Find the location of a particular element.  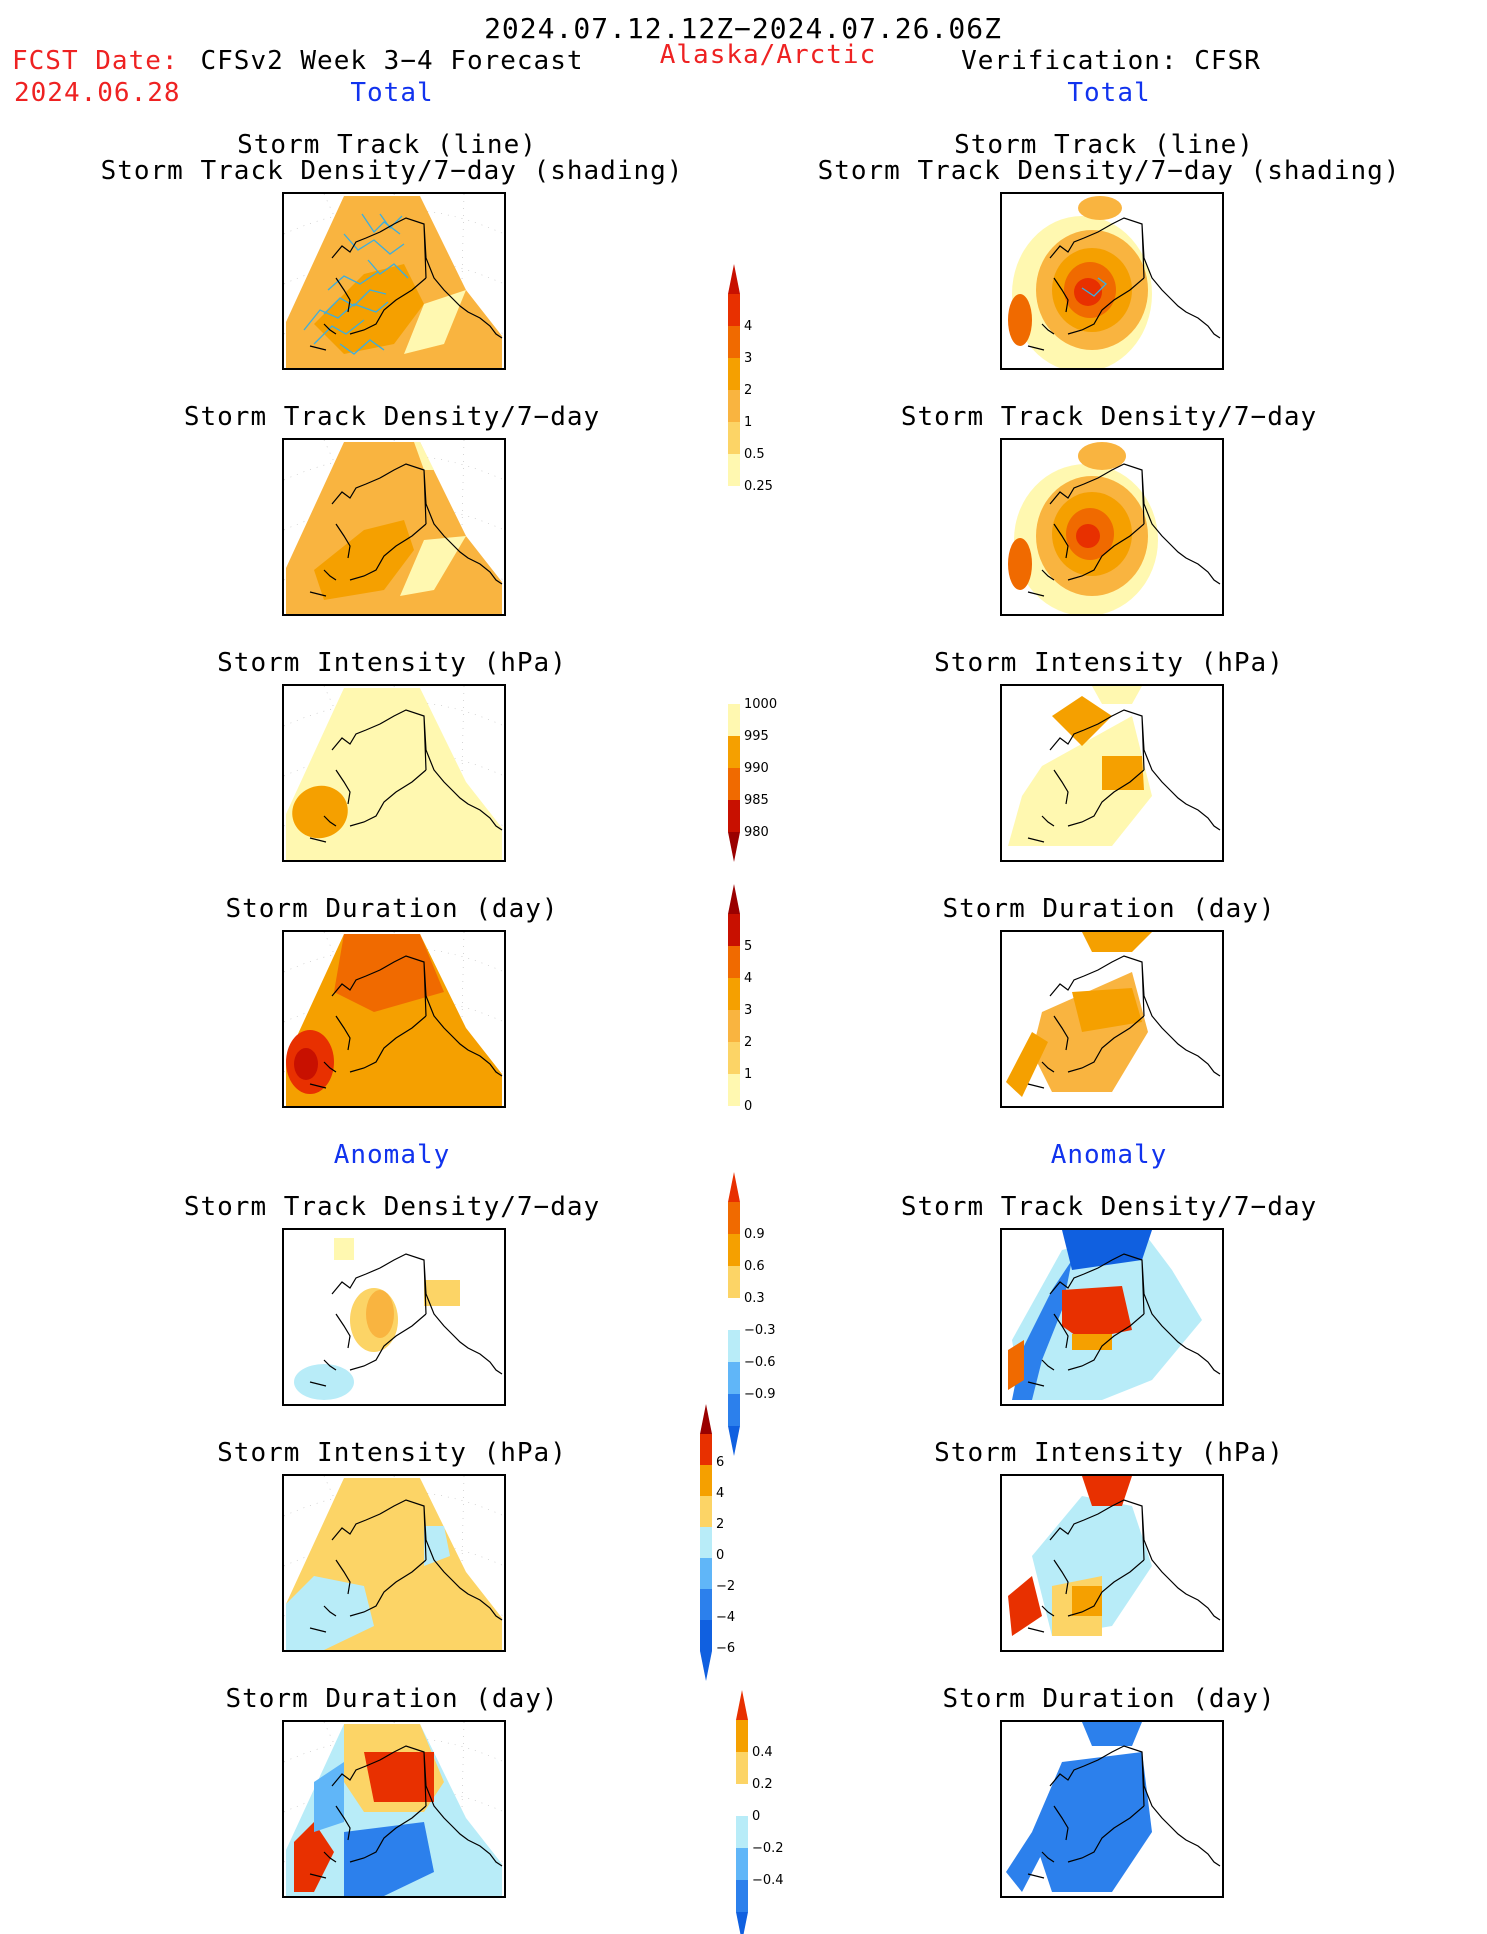

title-density-anom-right: Storm Track Density/7−day is located at coordinates (1109, 1207).